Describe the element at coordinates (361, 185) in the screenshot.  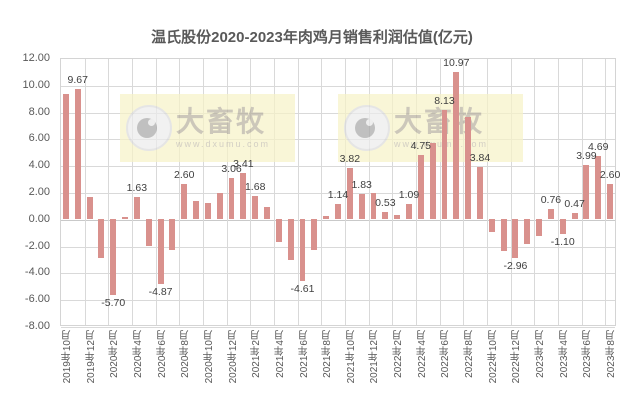
I see `data-label: 1.83` at that location.